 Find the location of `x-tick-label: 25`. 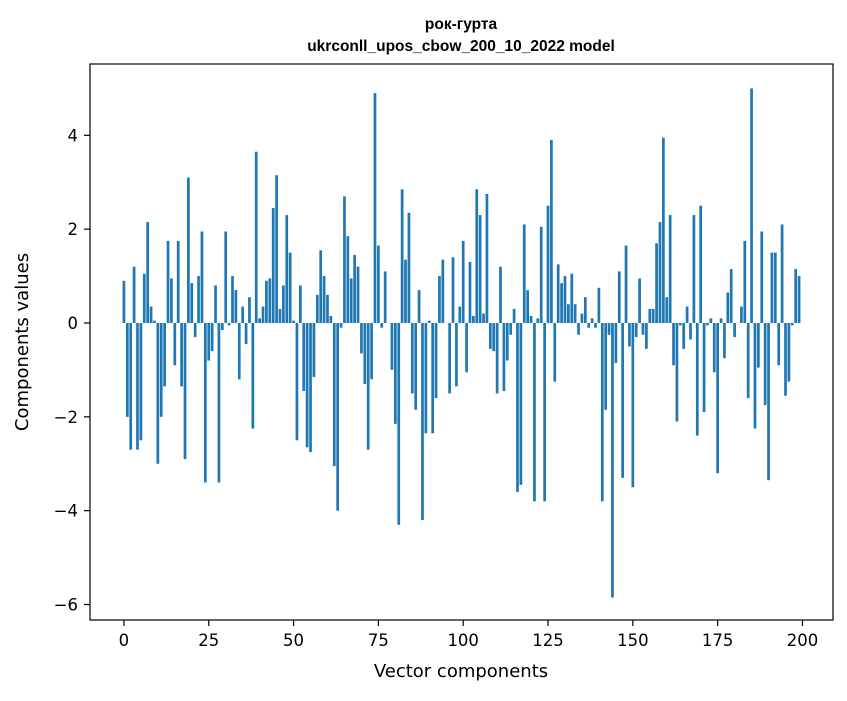

x-tick-label: 25 is located at coordinates (208, 640).